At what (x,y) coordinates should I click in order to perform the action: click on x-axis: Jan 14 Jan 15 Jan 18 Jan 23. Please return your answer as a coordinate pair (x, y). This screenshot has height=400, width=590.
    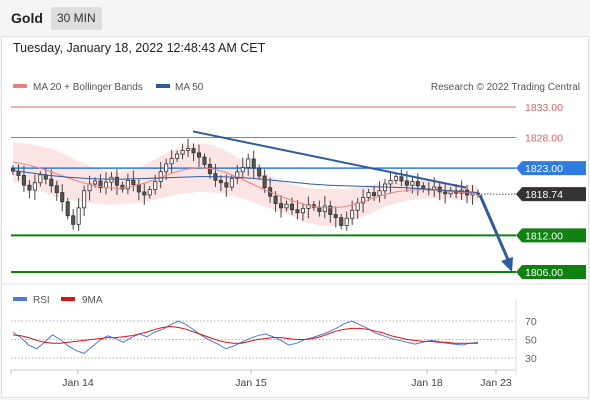
    Looking at the image, I should click on (261, 379).